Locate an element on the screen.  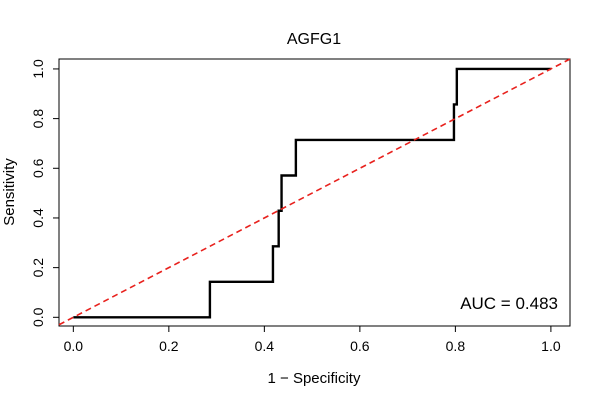
x-tick-label: 0.0 is located at coordinates (74, 346).